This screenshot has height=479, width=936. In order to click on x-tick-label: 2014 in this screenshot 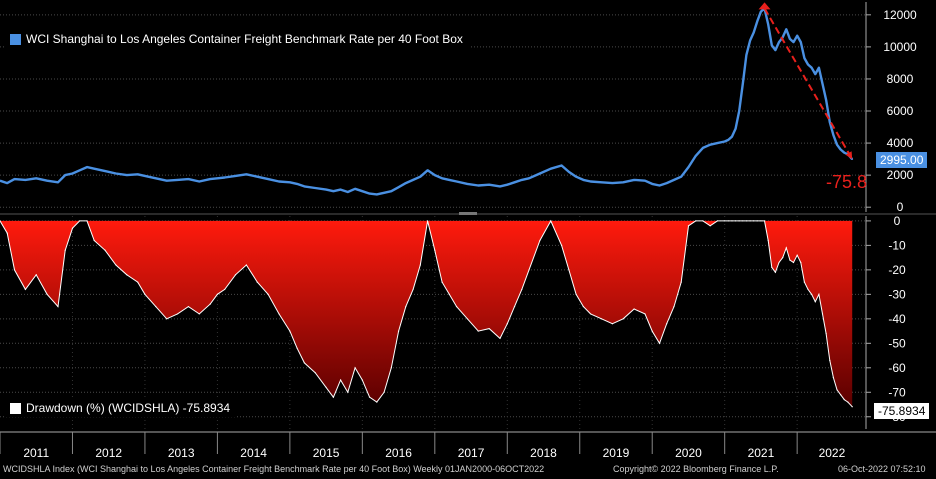, I will do `click(253, 453)`.